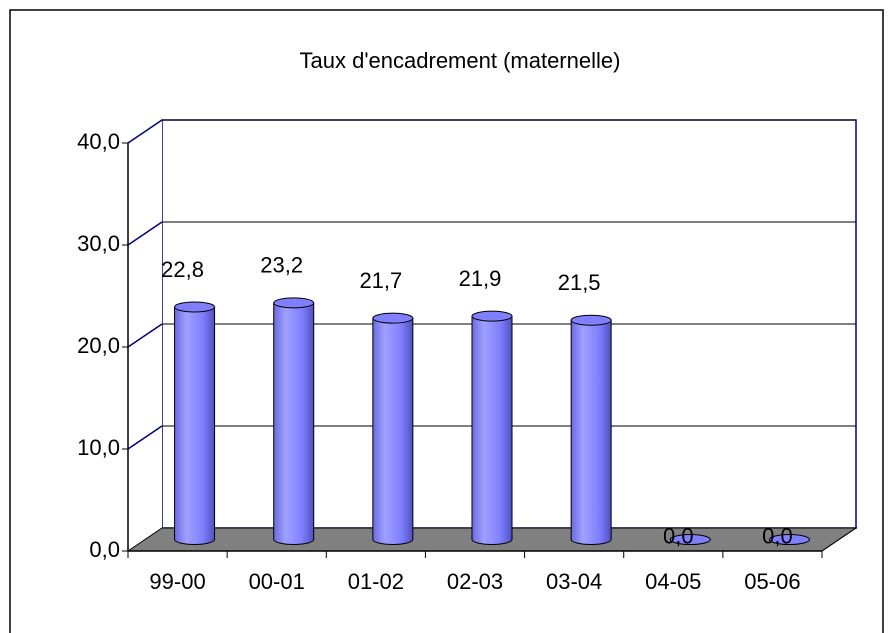 Image resolution: width=894 pixels, height=633 pixels. What do you see at coordinates (98, 243) in the screenshot?
I see `y-tick-label: 30,0` at bounding box center [98, 243].